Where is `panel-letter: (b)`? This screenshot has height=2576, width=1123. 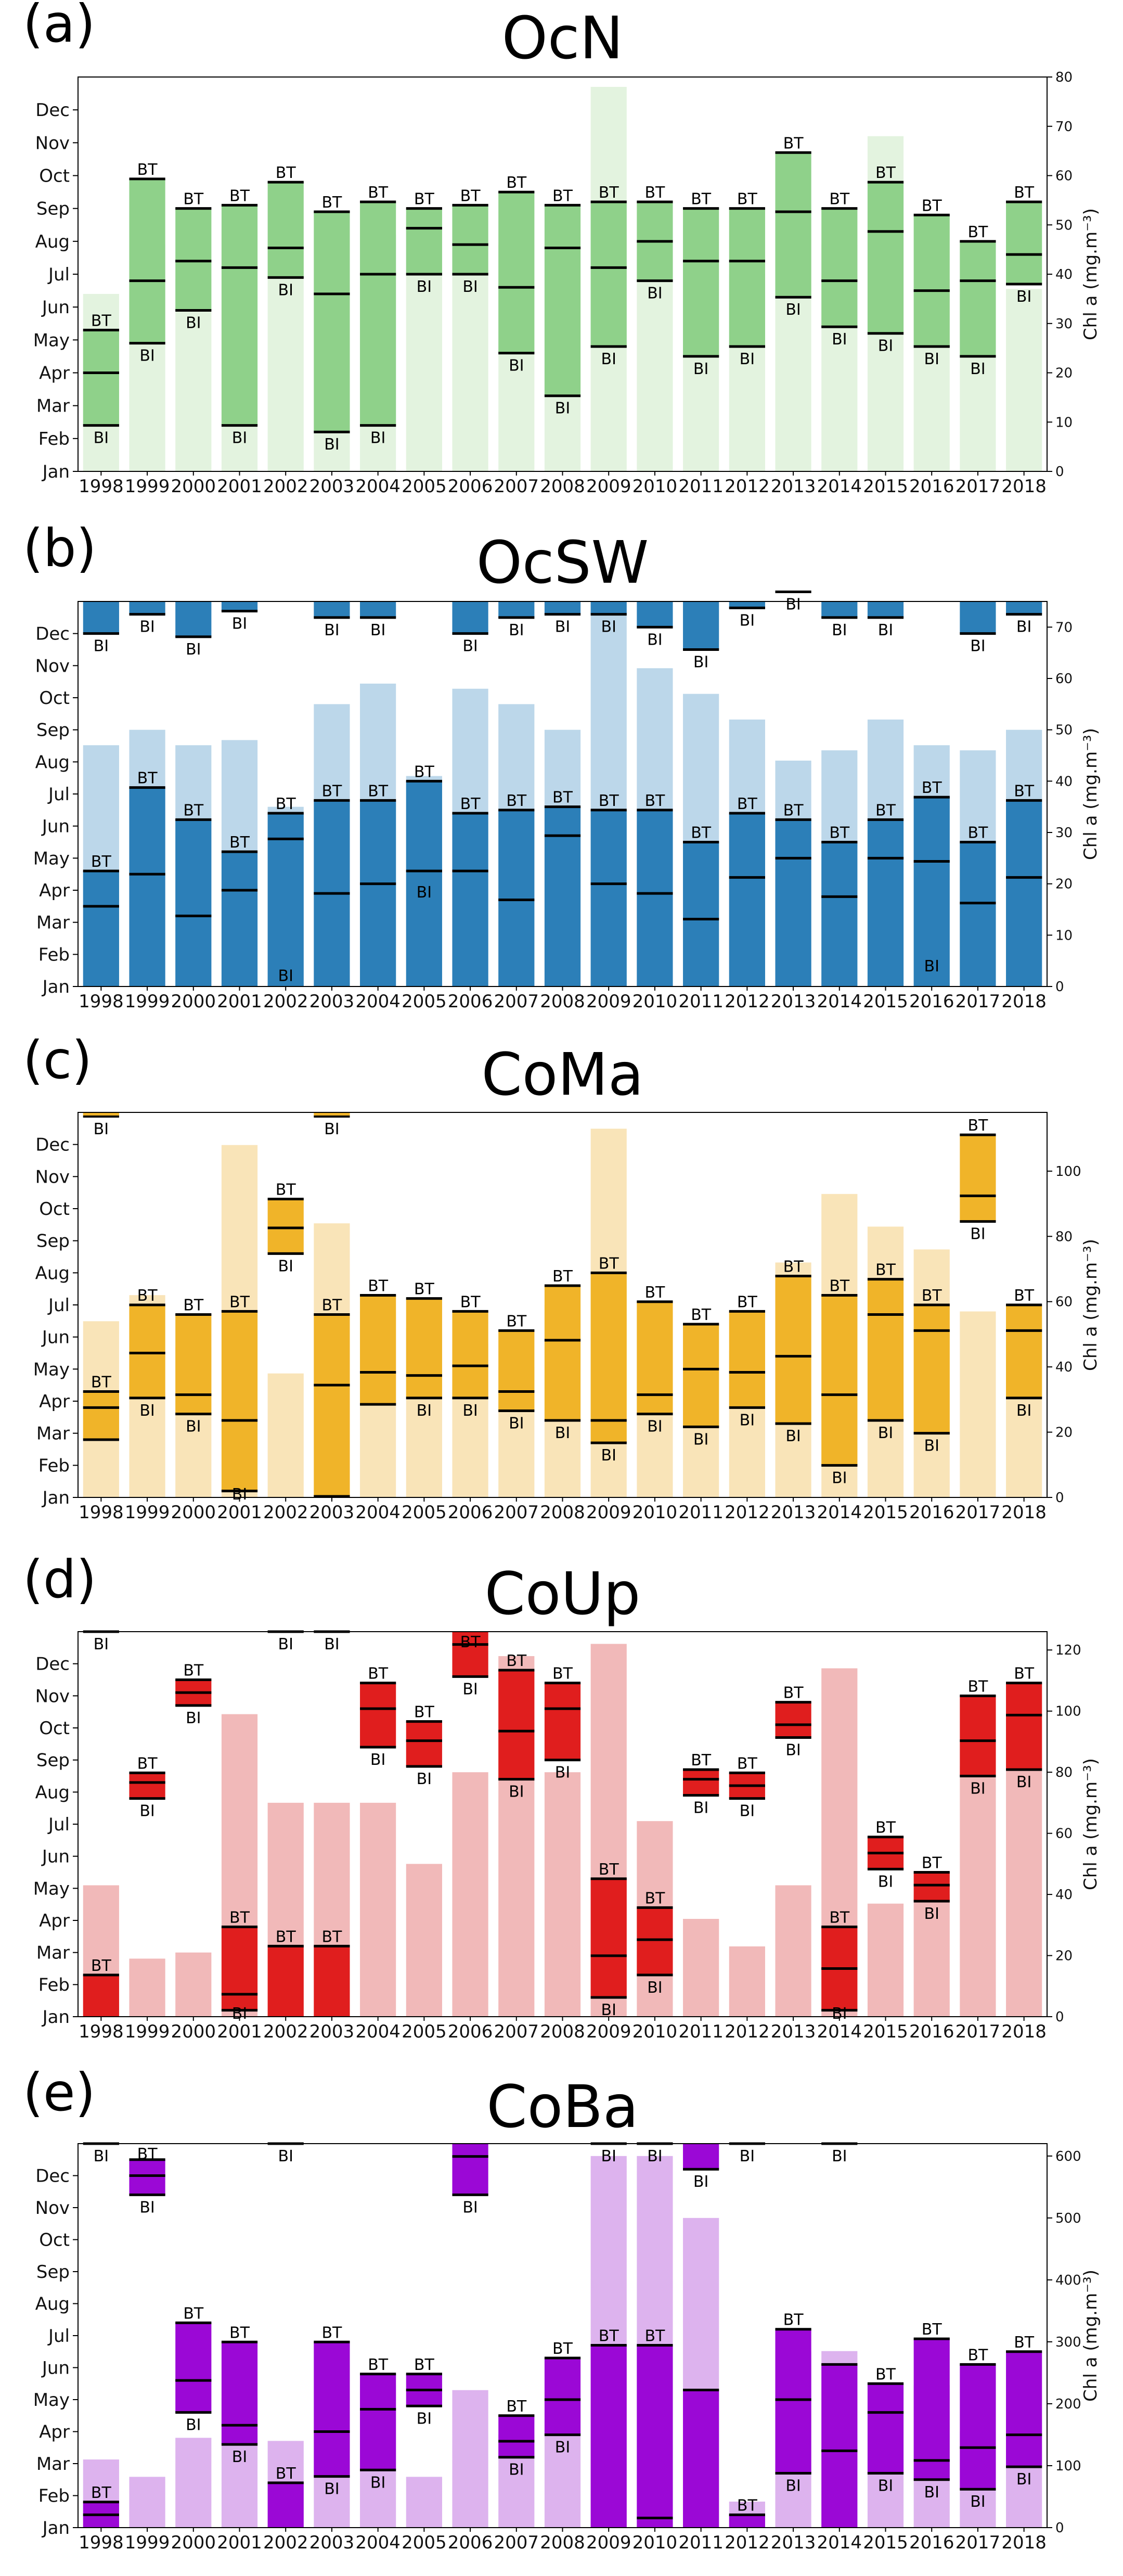 panel-letter: (b) is located at coordinates (60, 548).